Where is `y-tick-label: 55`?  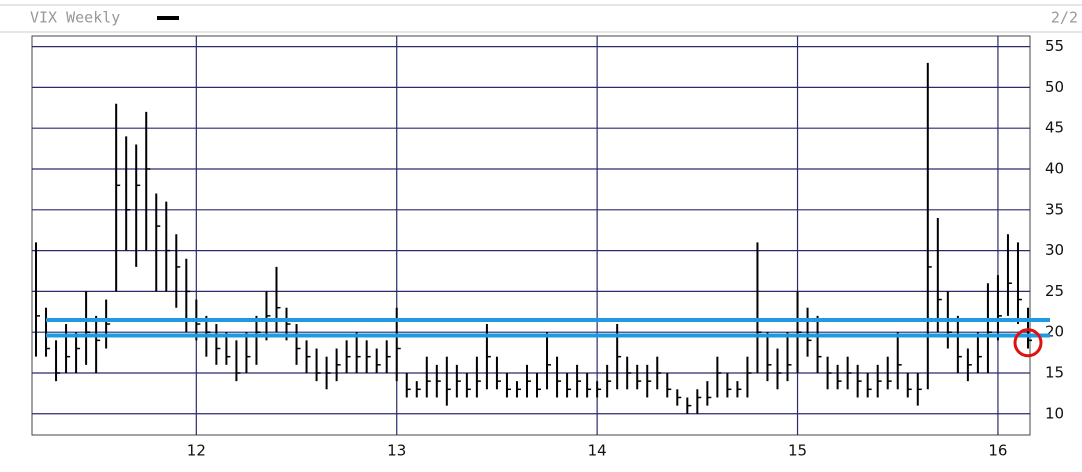 y-tick-label: 55 is located at coordinates (1054, 46).